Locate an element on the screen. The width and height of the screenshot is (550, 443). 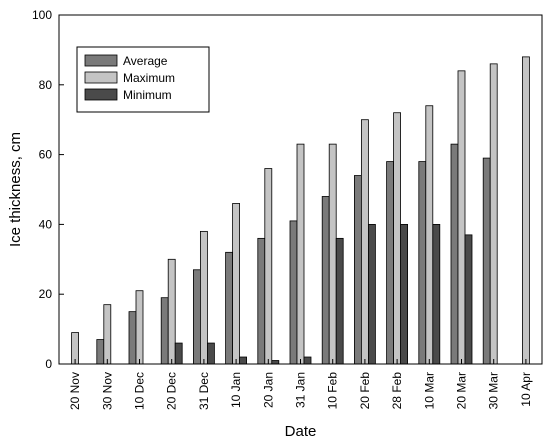
x-tick-label: 20 Jan is located at coordinates (268, 390).